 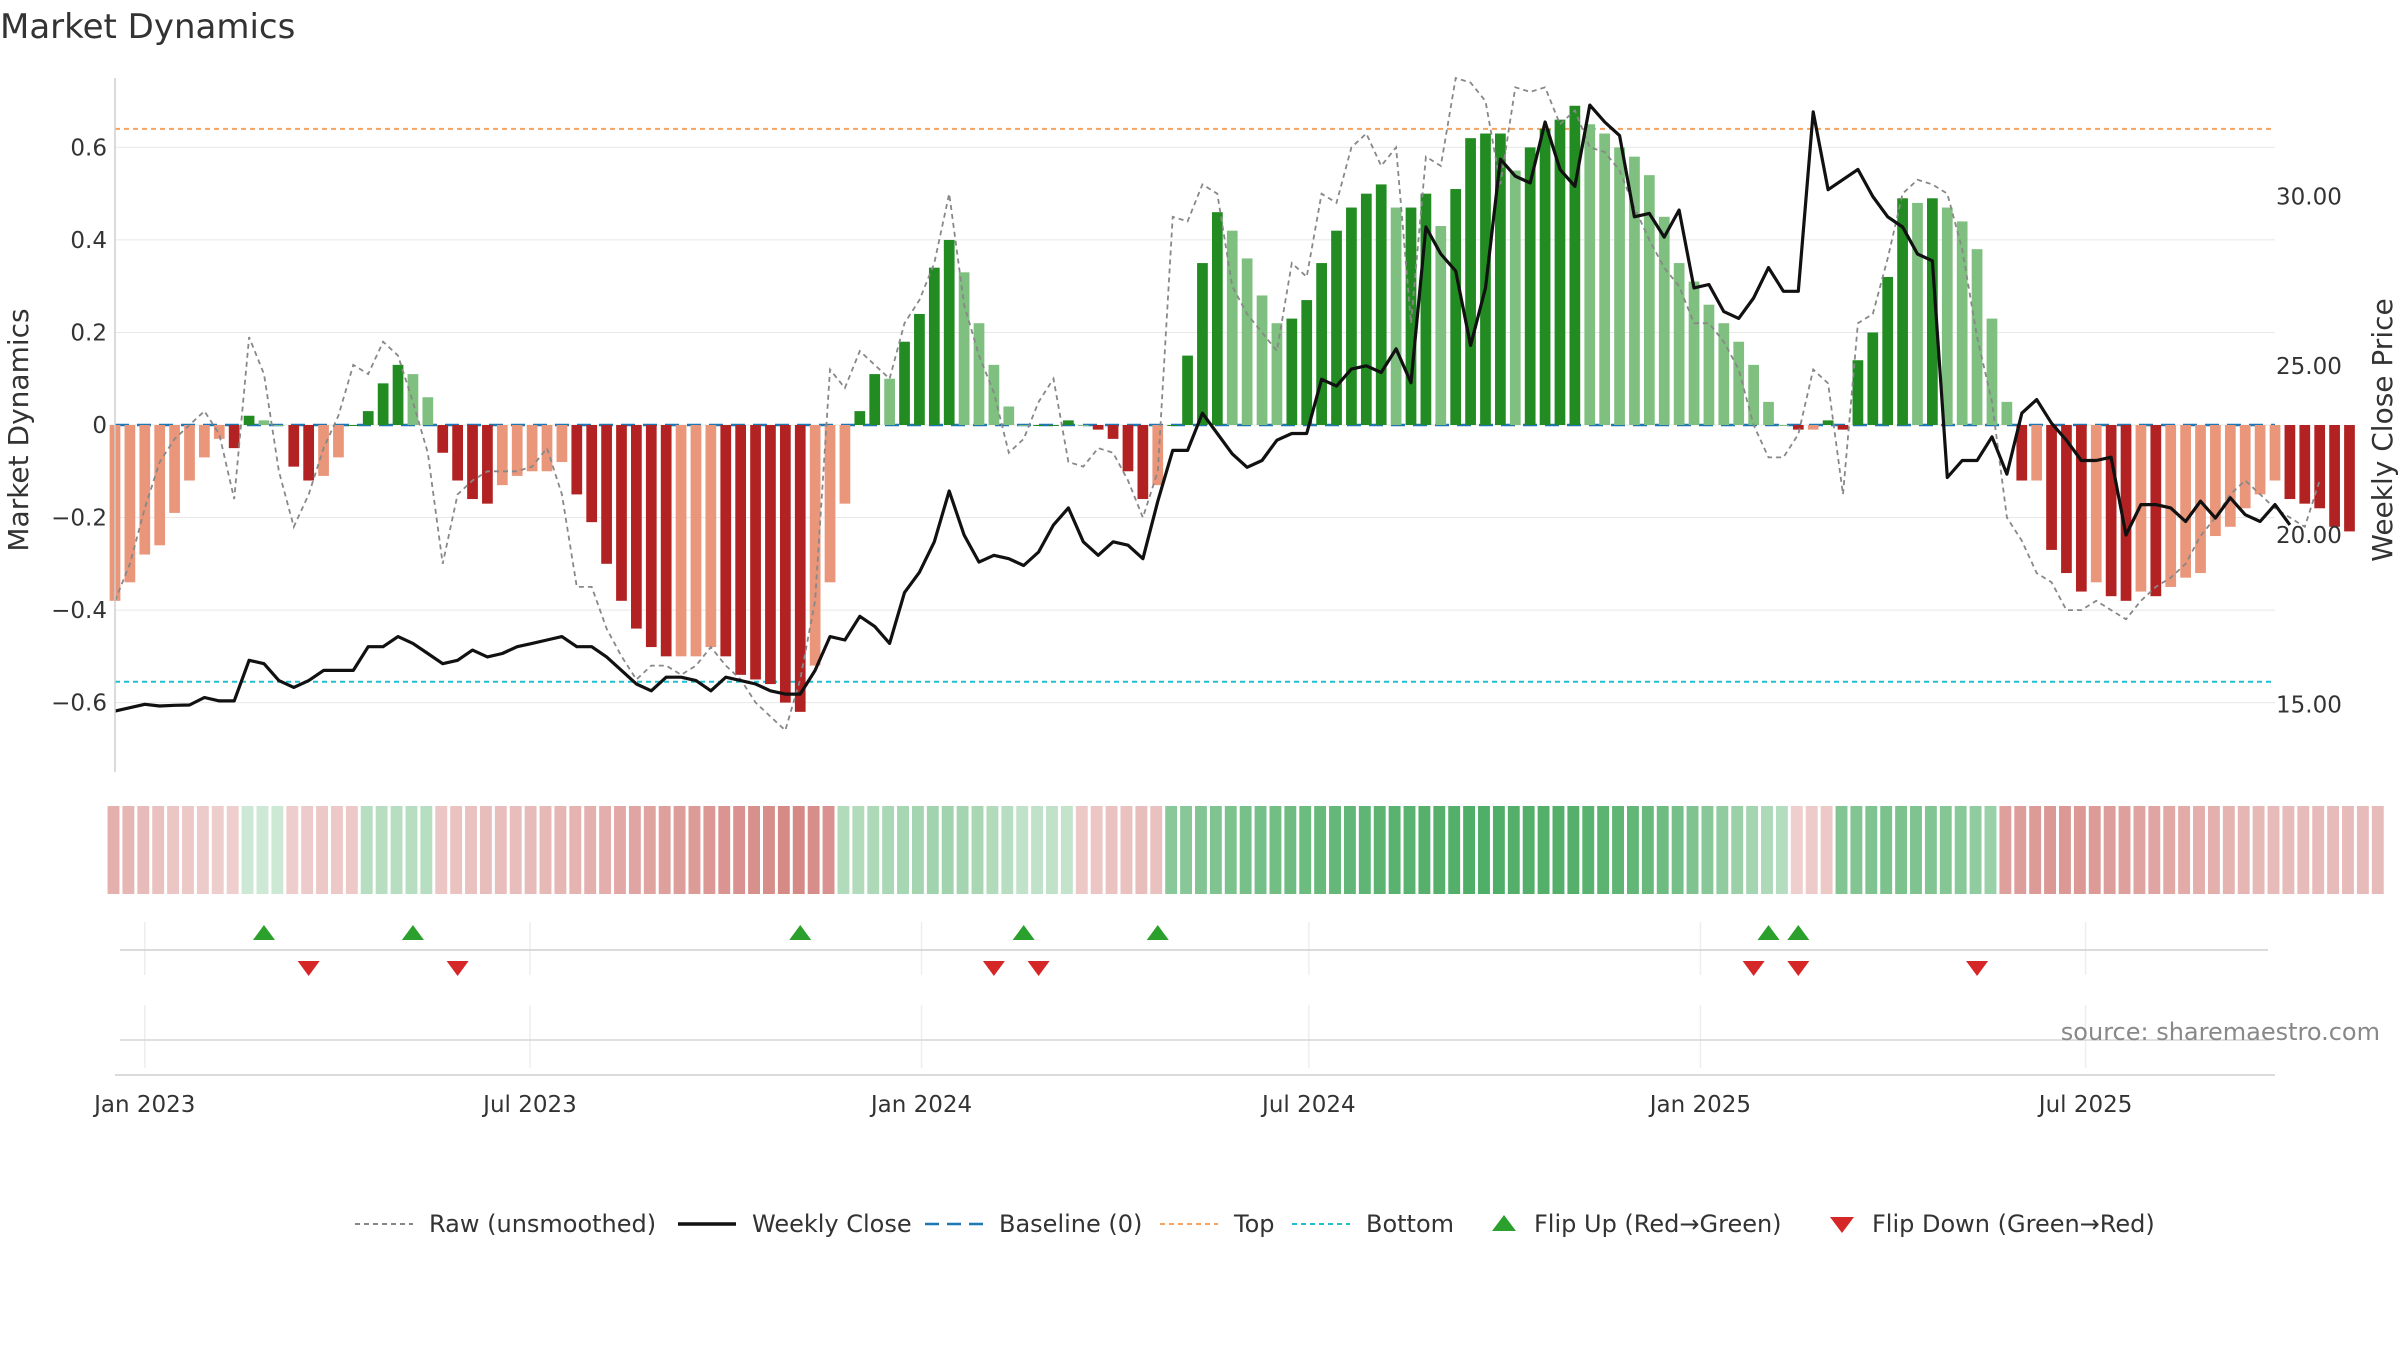 What do you see at coordinates (1504, 1223) in the screenshot?
I see `legend-swatch` at bounding box center [1504, 1223].